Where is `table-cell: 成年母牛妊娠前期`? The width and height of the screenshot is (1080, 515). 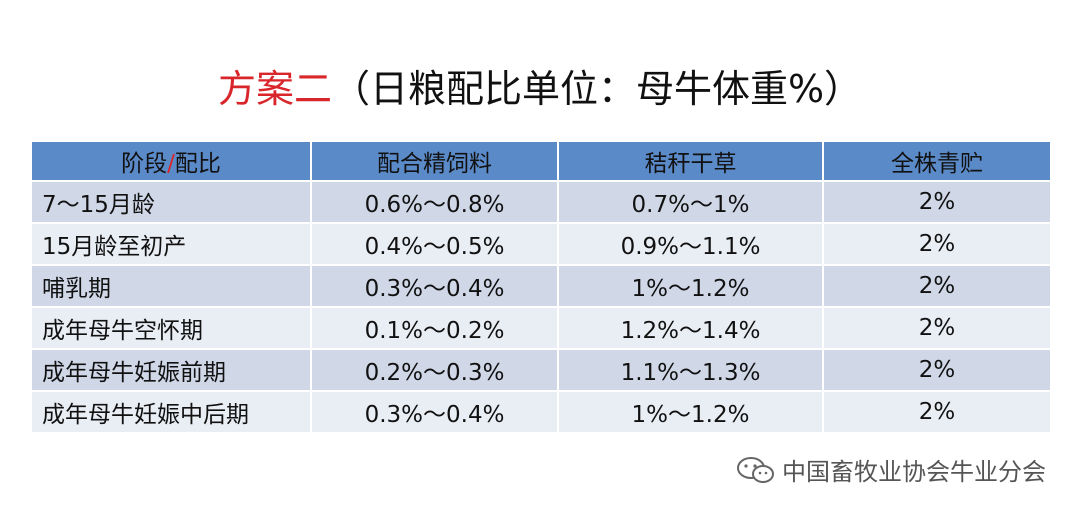
table-cell: 成年母牛妊娠前期 is located at coordinates (171, 370).